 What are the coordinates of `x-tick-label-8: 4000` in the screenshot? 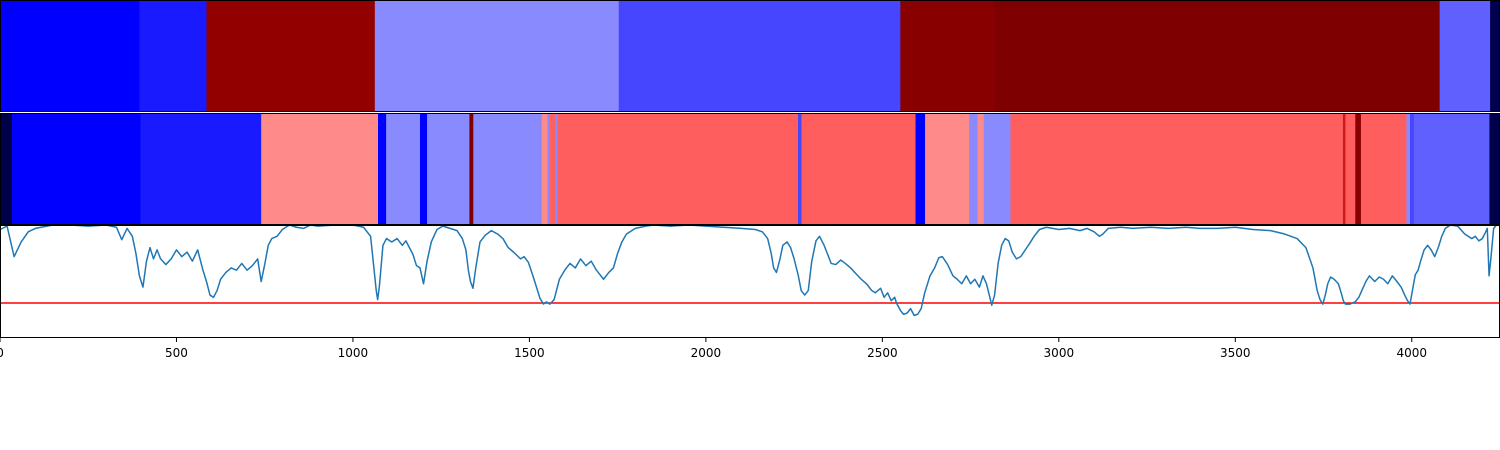 It's located at (1411, 353).